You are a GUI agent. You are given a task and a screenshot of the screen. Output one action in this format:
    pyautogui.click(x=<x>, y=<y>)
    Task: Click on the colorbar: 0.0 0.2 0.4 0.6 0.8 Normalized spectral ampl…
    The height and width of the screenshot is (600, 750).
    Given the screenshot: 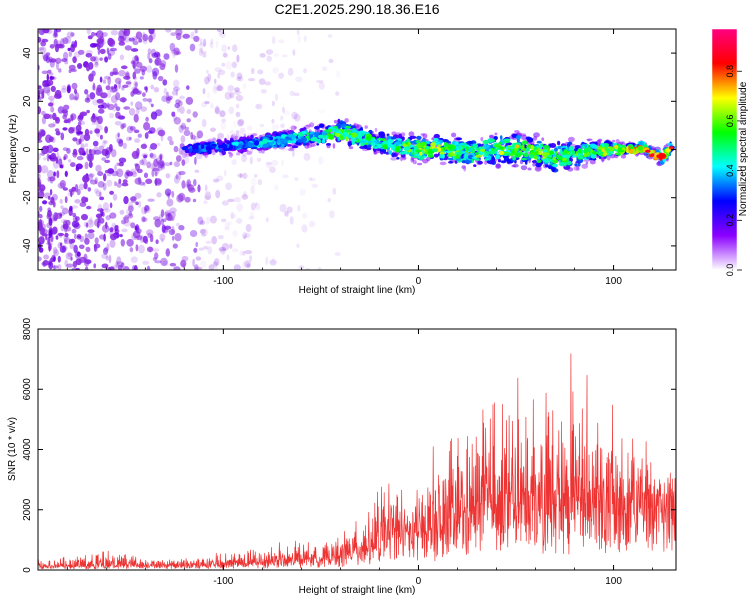 What is the action you would take?
    pyautogui.click(x=730, y=152)
    